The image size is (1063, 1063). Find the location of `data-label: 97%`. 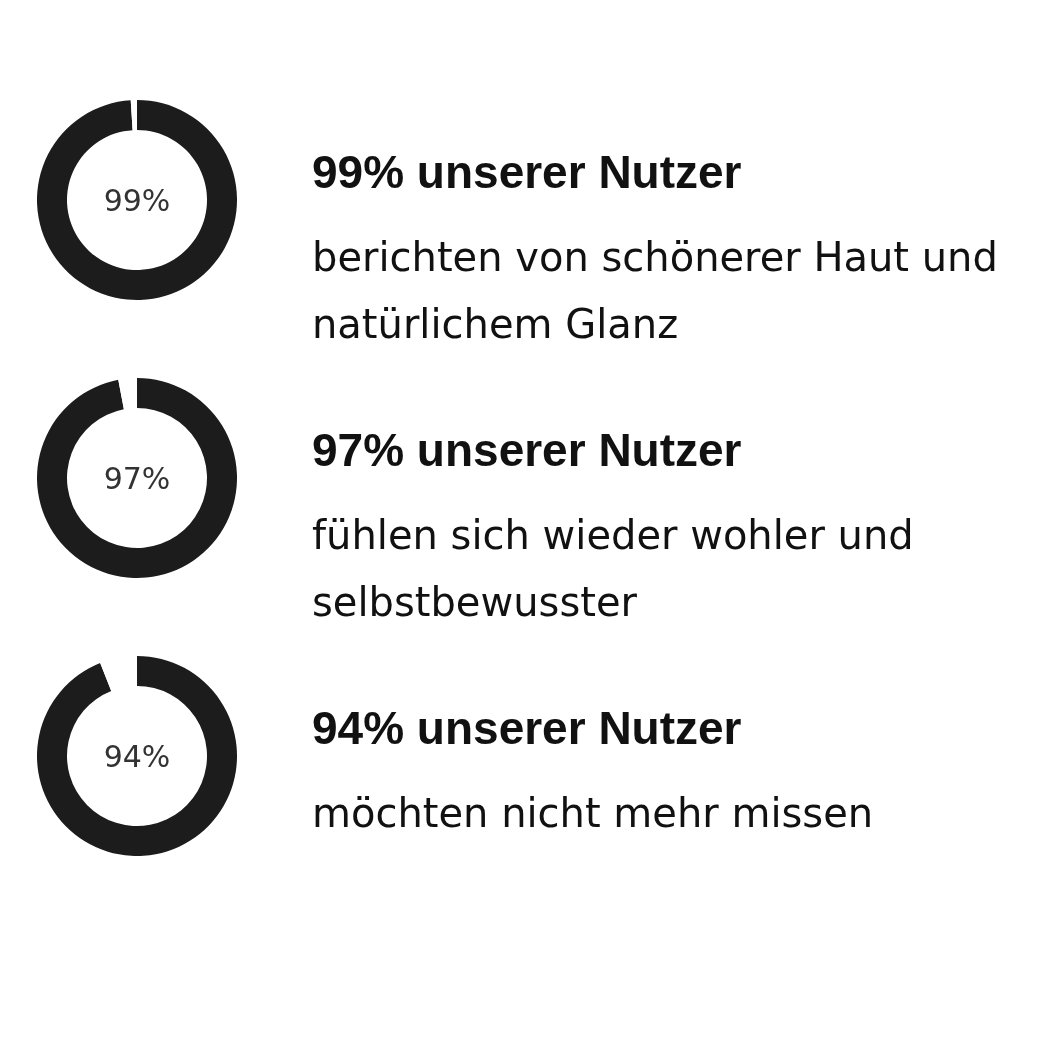

data-label: 97% is located at coordinates (137, 478).